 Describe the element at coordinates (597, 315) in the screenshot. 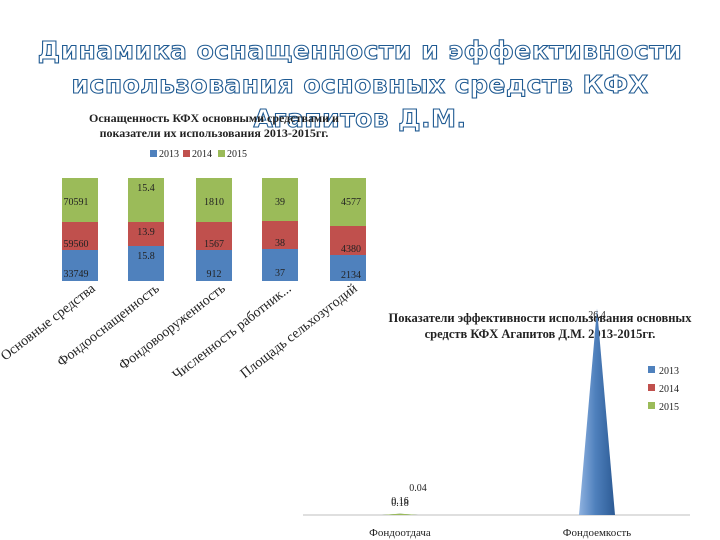

I see `efficiency-data-label-4: 26.4` at that location.